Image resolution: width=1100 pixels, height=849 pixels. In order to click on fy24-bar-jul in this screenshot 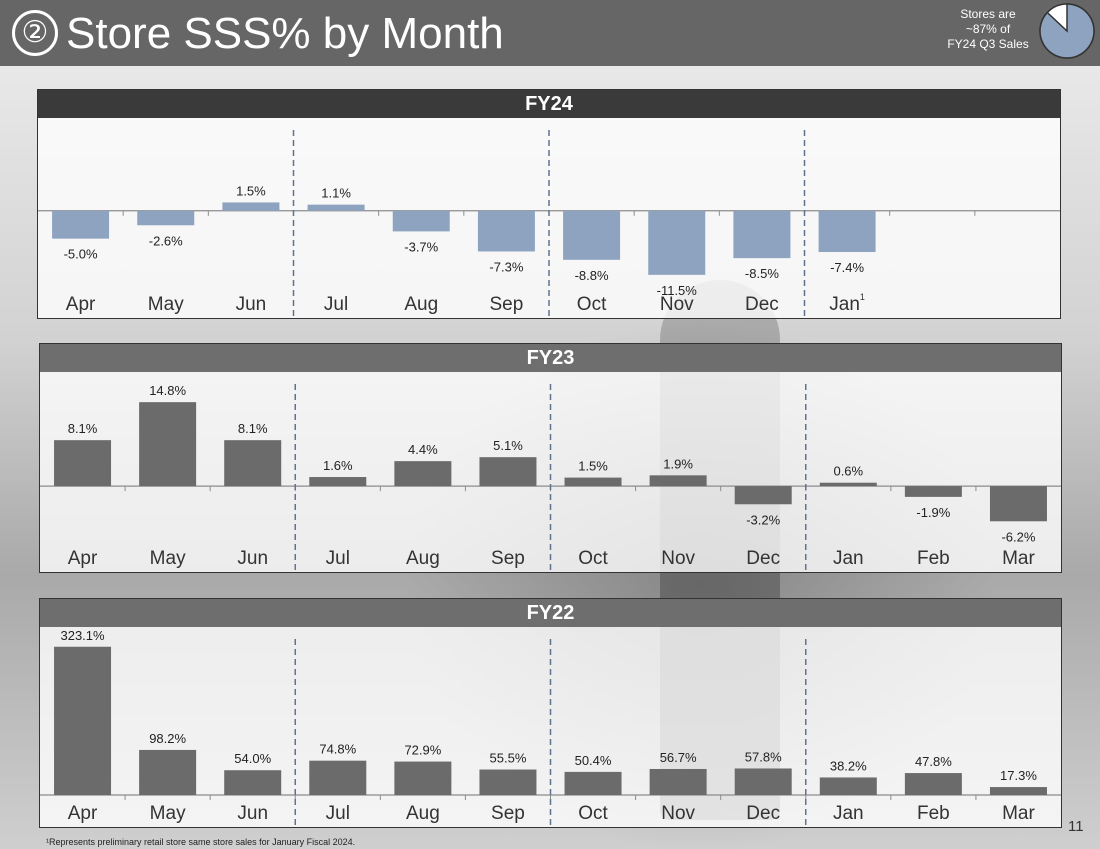, I will do `click(336, 207)`.